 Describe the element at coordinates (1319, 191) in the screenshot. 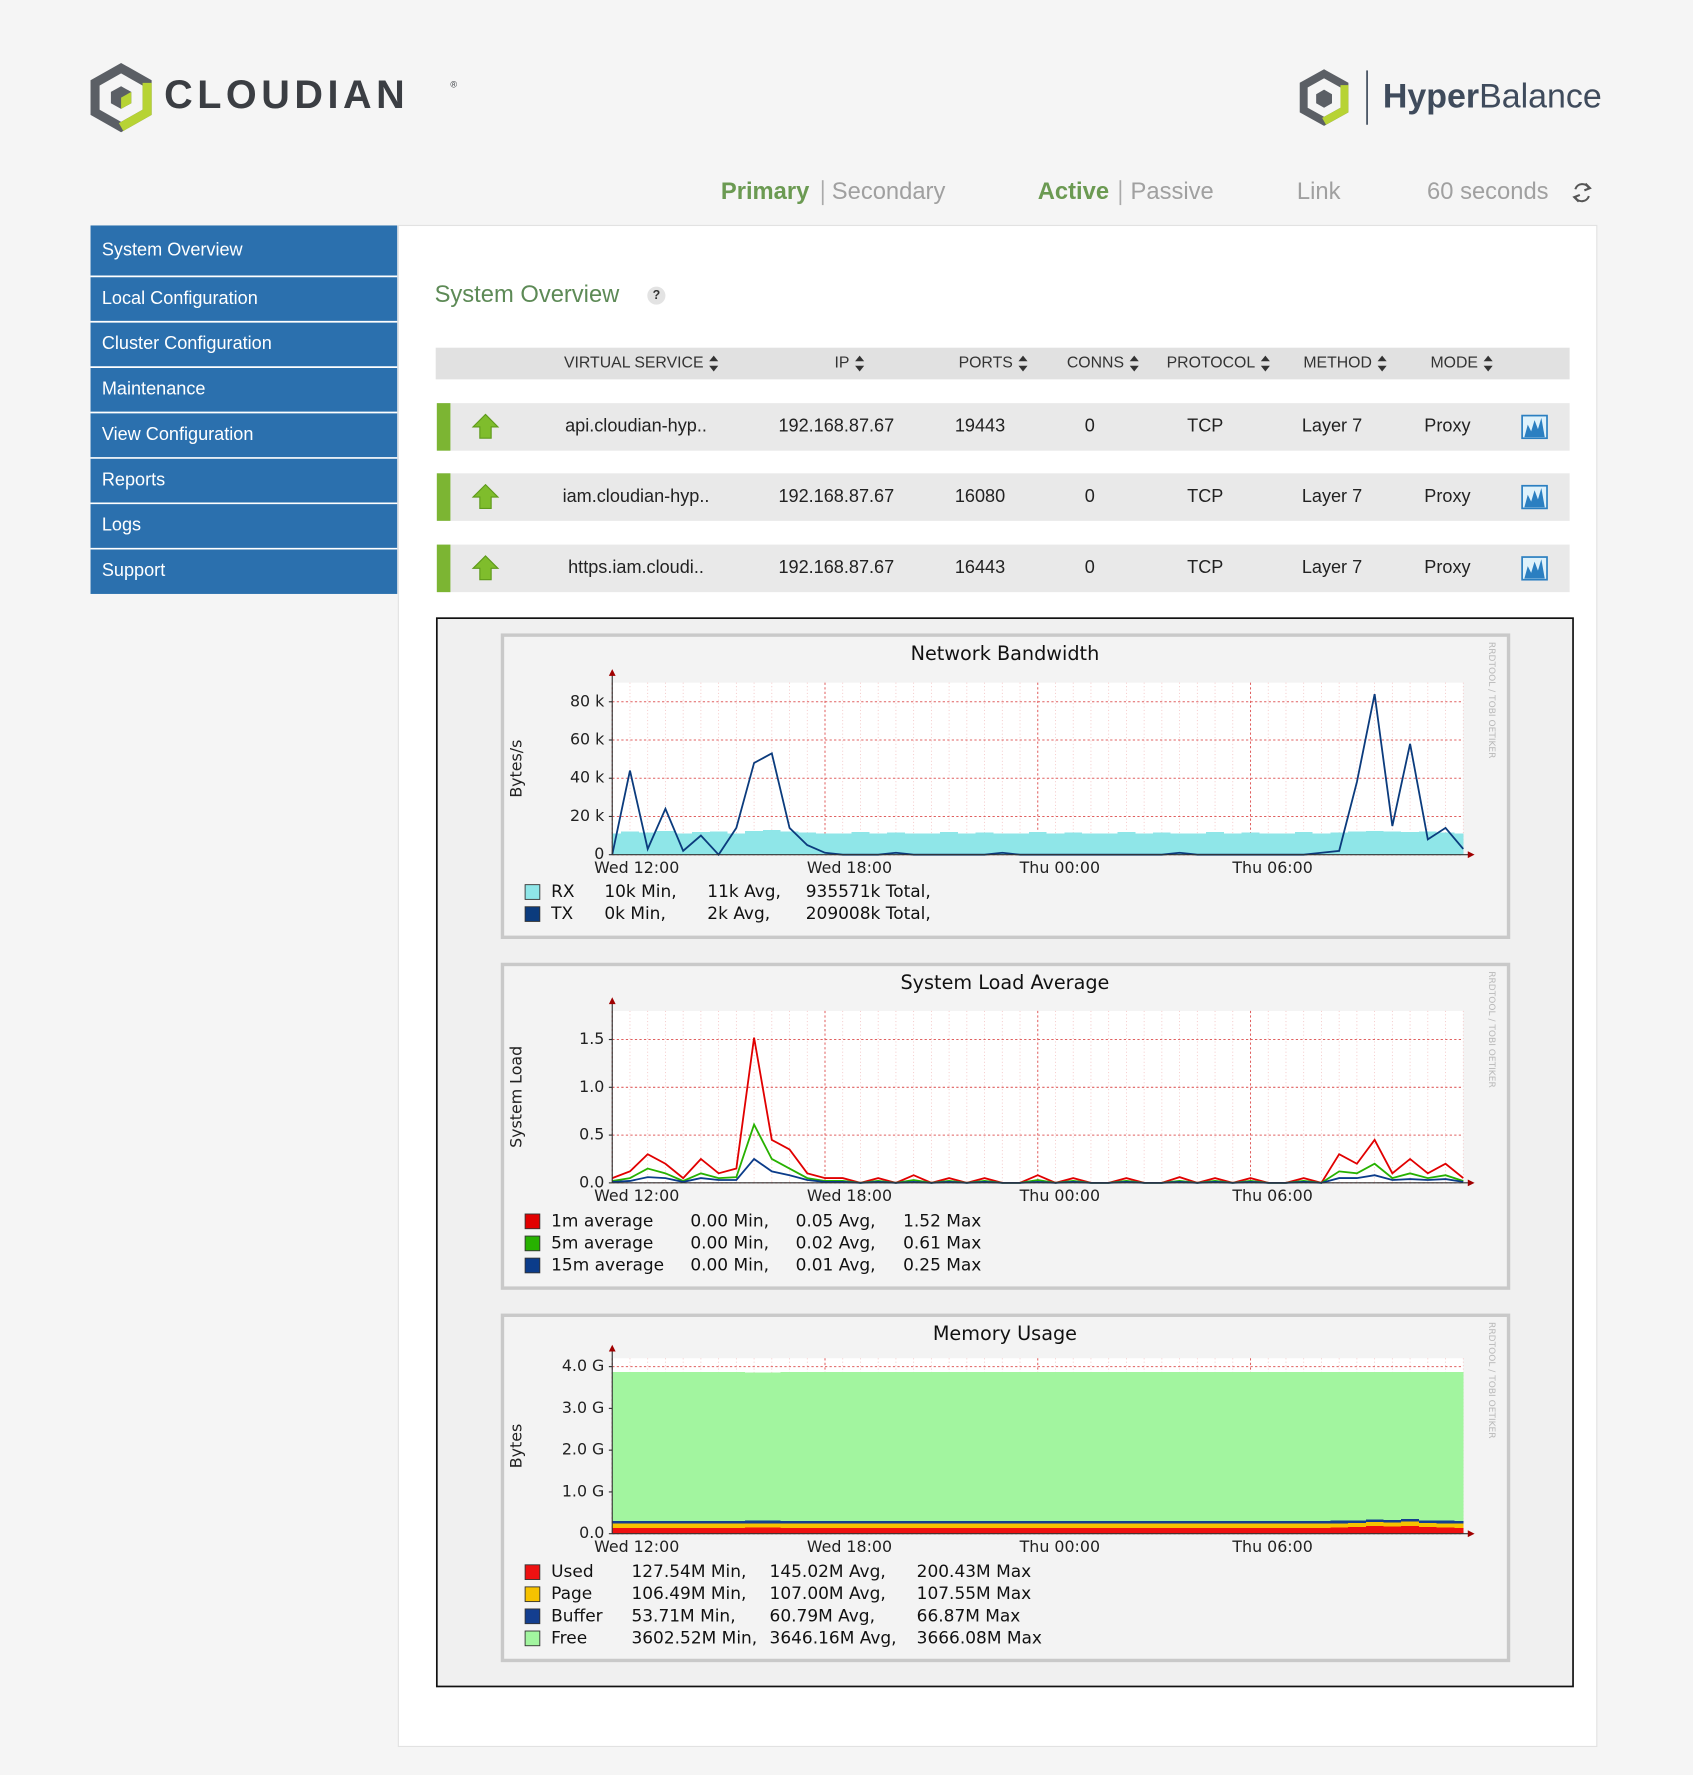

I see `status-link: Link` at that location.